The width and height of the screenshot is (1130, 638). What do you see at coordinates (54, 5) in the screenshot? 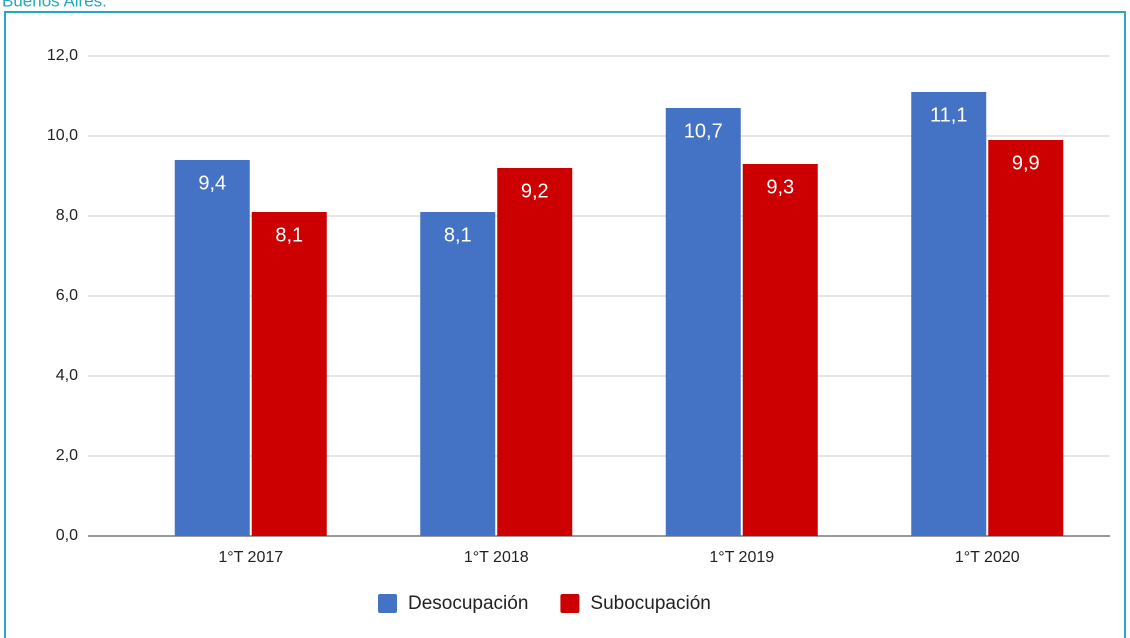
I see `chart-title: Buenos Aires.` at bounding box center [54, 5].